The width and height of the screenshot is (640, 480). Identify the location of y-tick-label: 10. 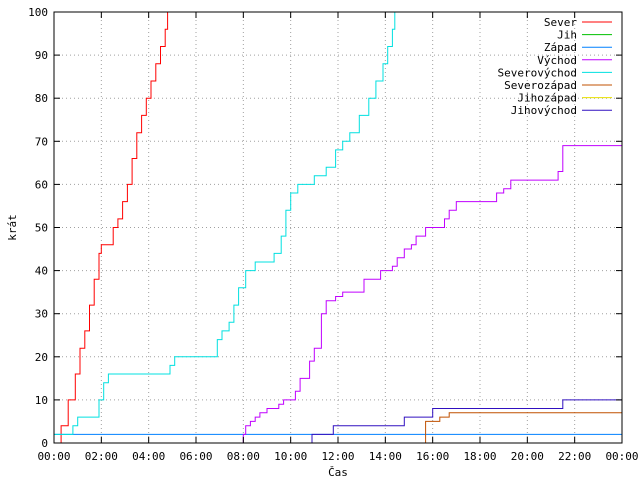
(41, 400).